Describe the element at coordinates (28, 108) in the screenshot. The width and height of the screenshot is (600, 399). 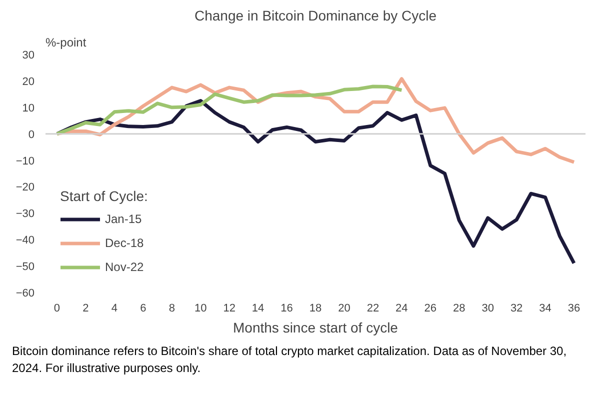
I see `y-tick-label: 10` at that location.